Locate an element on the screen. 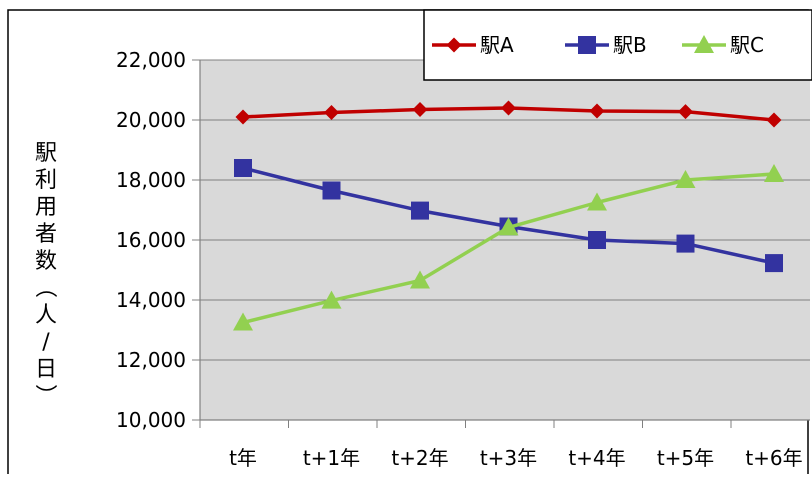 This screenshot has height=478, width=812. y-axis-title-char: 駅 is located at coordinates (46, 153).